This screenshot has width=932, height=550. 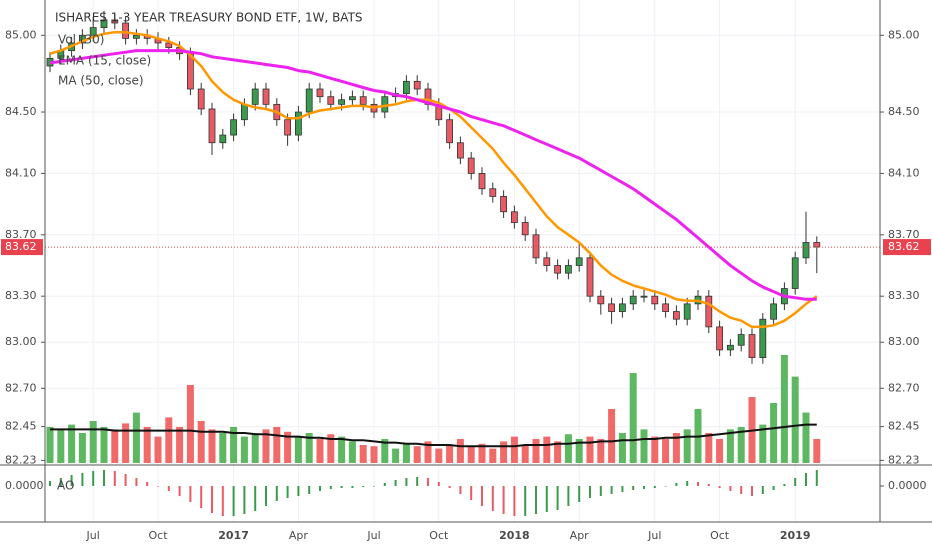 I want to click on y-tick-label: 83.00, so click(x=904, y=341).